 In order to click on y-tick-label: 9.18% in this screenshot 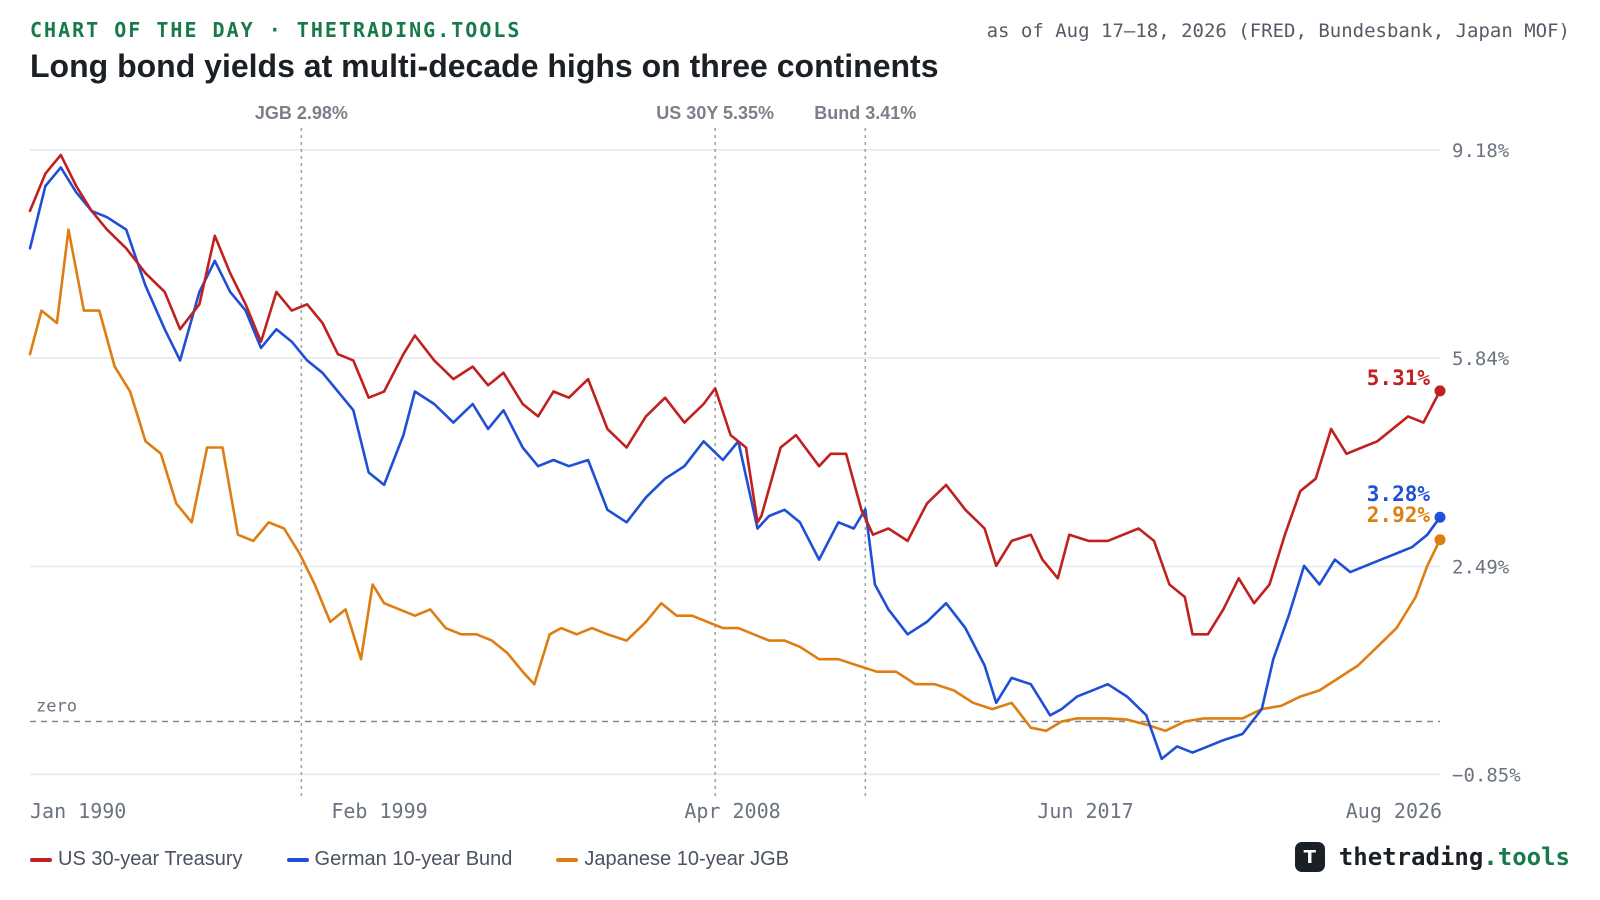, I will do `click(1481, 151)`.